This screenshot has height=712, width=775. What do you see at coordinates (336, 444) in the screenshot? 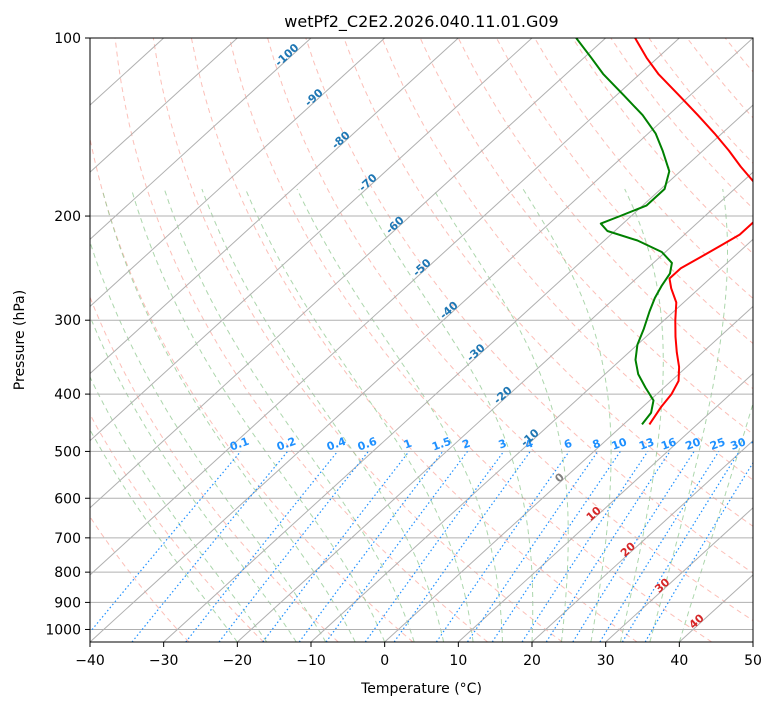
I see `mixing-ratio-label: 0.4` at bounding box center [336, 444].